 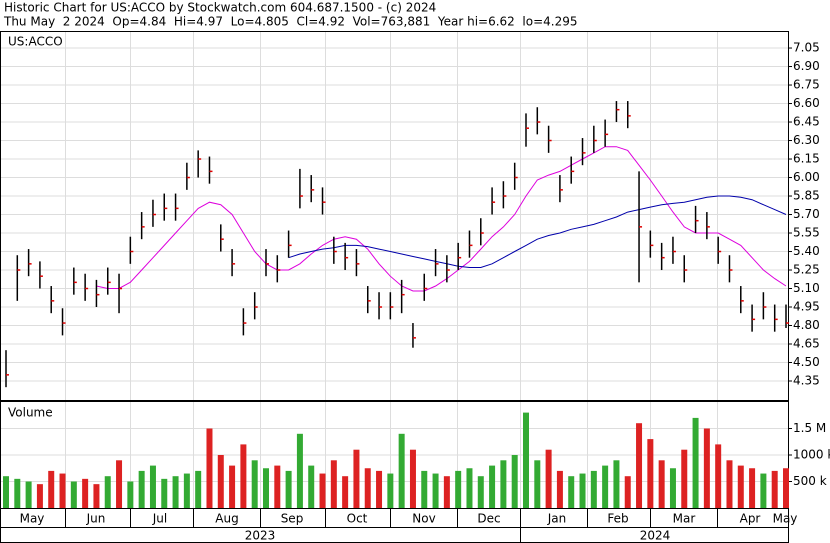 What do you see at coordinates (488, 519) in the screenshot?
I see `month-label: Dec` at bounding box center [488, 519].